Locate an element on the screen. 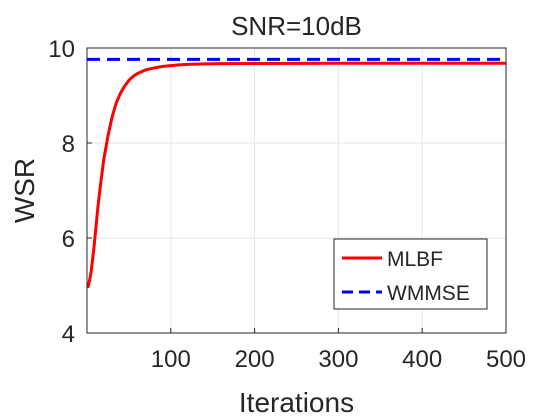 Image resolution: width=560 pixels, height=420 pixels. y-tick-label: 10 is located at coordinates (61, 49).